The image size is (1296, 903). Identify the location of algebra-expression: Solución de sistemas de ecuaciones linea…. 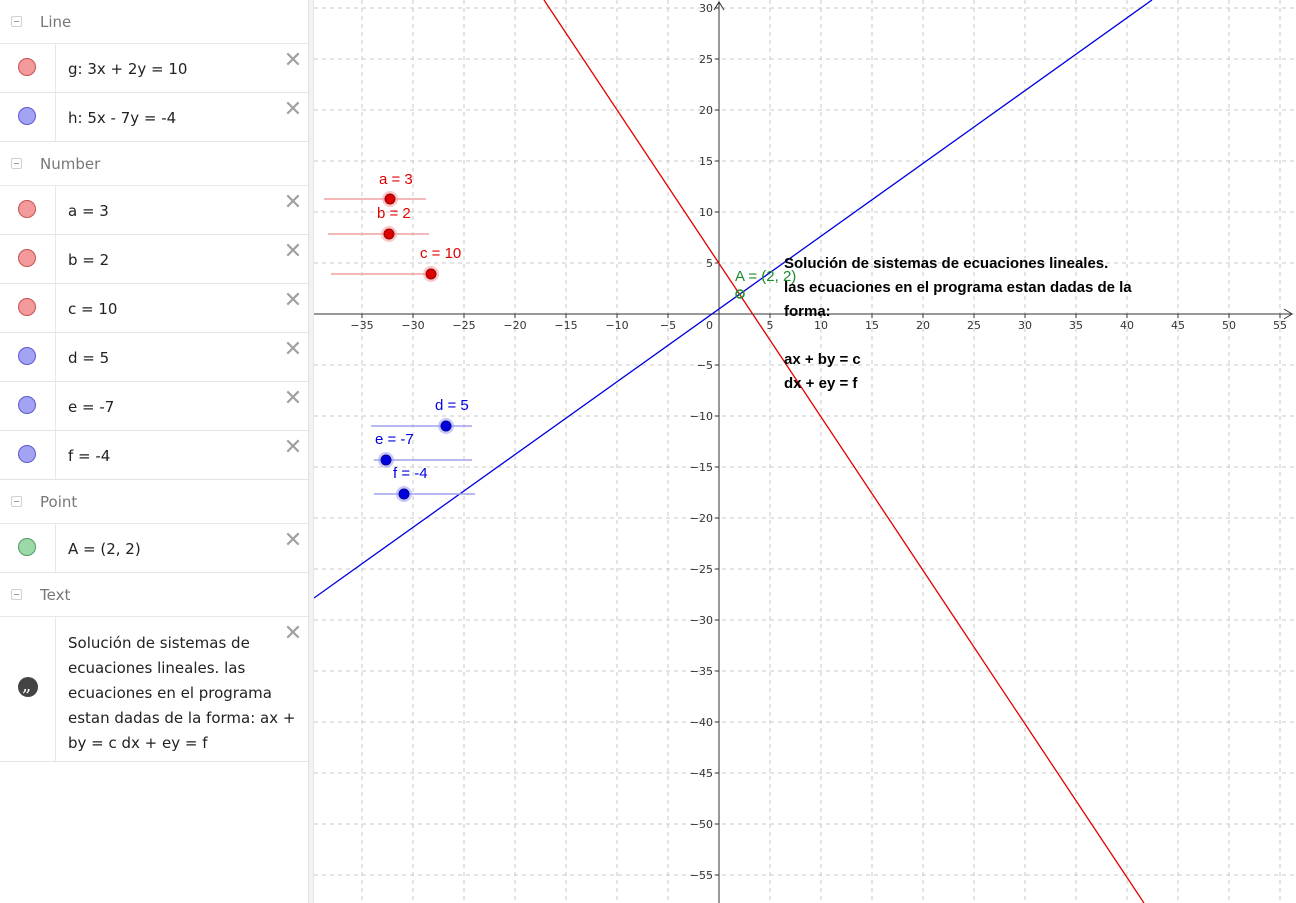
(182, 693).